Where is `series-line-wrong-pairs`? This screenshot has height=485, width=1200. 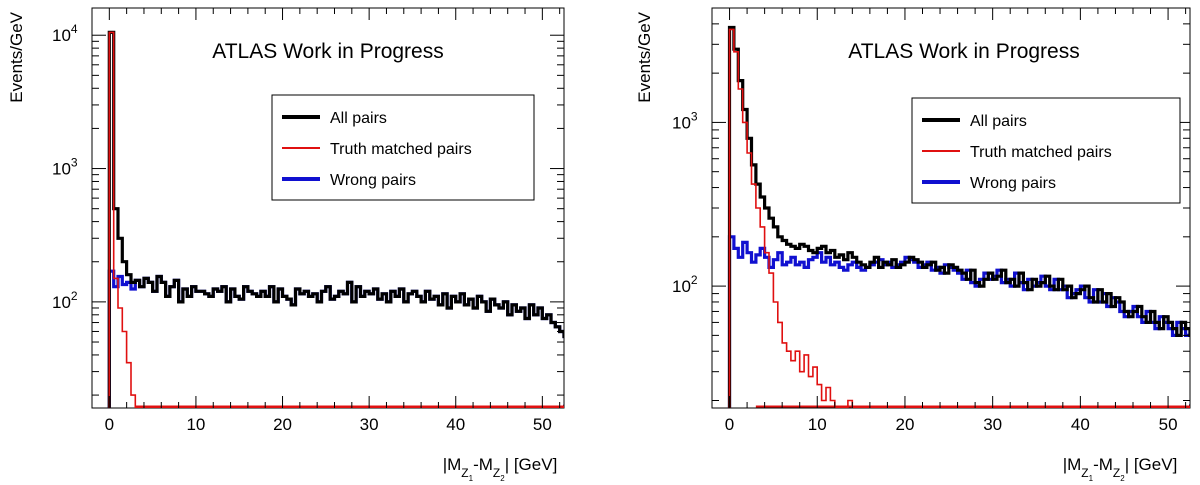
series-line-wrong-pairs is located at coordinates (958, 321).